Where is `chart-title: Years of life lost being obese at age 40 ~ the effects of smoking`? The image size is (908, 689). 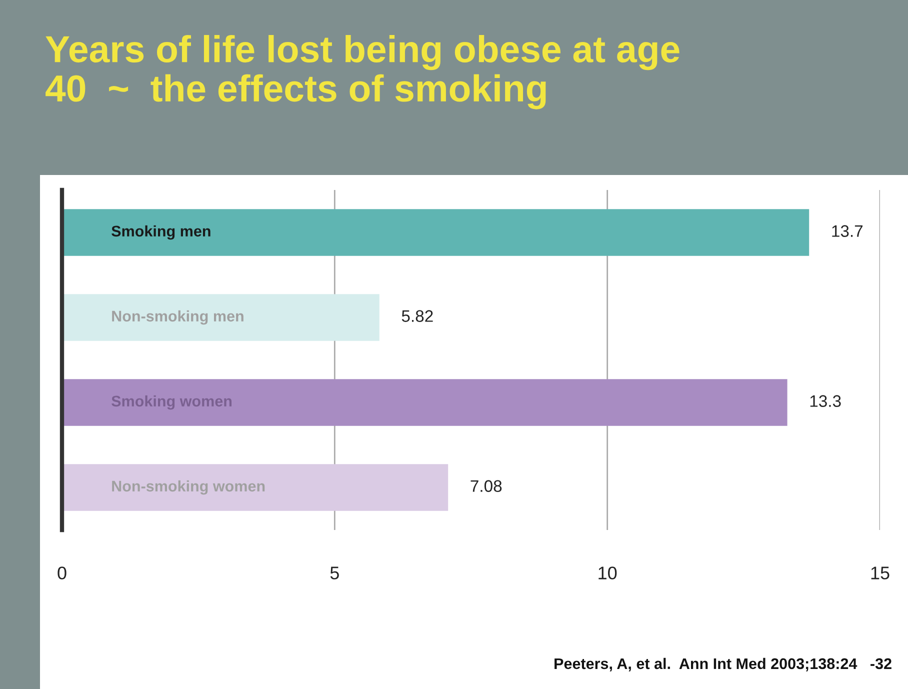 chart-title: Years of life lost being obese at age 40 ~ the effects of smoking is located at coordinates (363, 72).